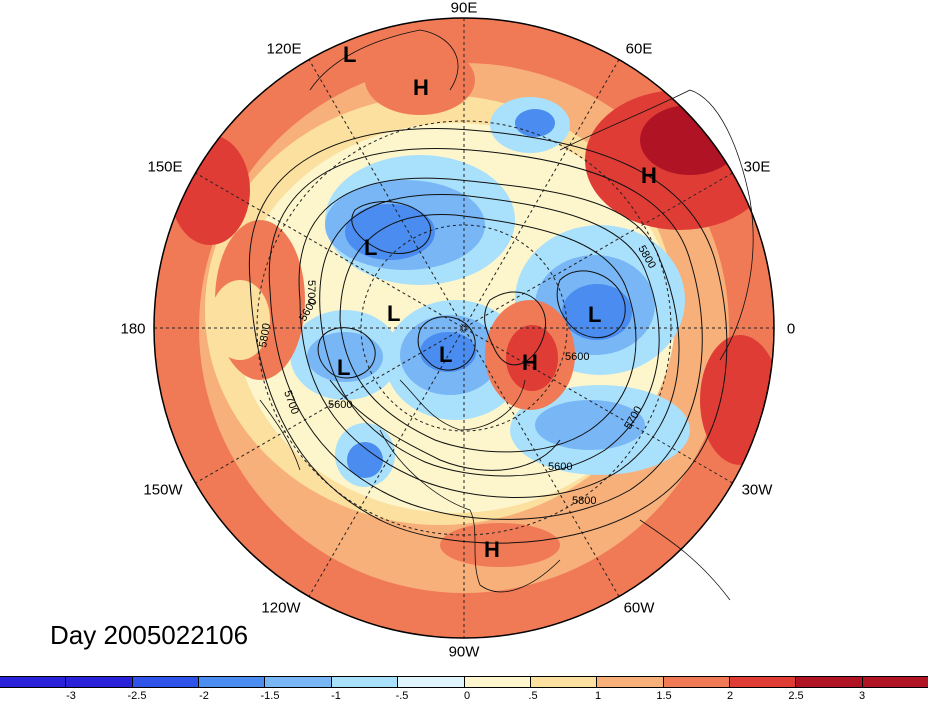  I want to click on longitude-label: 120E, so click(284, 49).